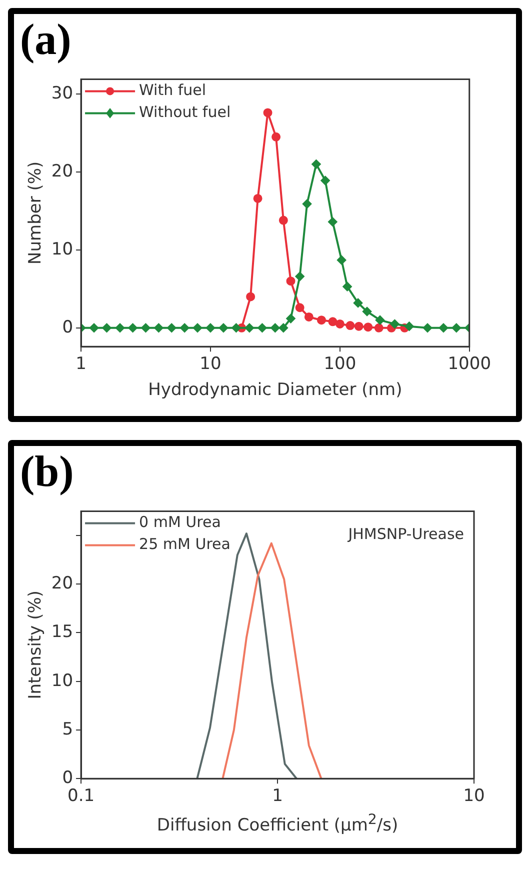 The image size is (530, 881). Describe the element at coordinates (185, 112) in the screenshot. I see `legend-label: Without fuel` at that location.